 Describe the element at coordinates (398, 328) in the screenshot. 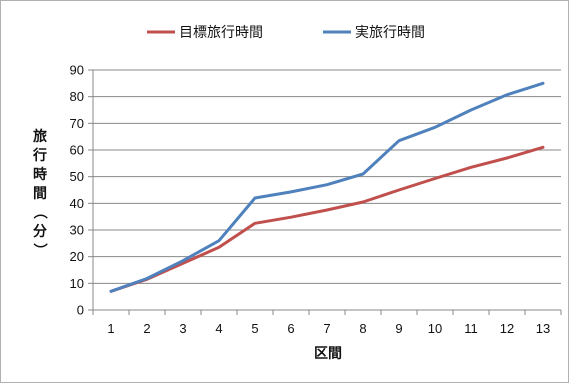

I see `x-tick-label: 9` at that location.